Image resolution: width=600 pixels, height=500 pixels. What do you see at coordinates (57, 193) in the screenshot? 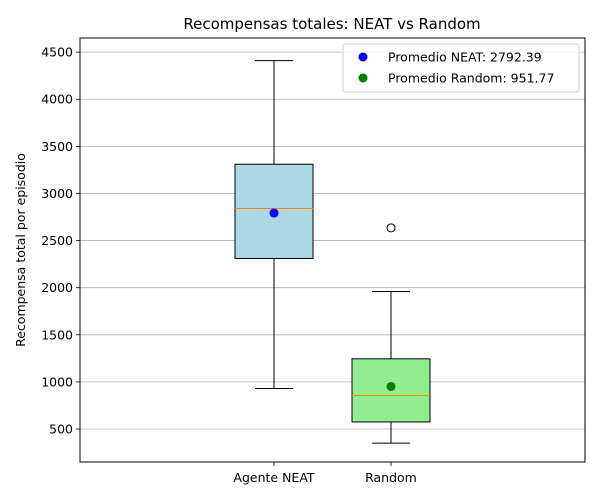
I see `y-tick-label: 3000` at bounding box center [57, 193].